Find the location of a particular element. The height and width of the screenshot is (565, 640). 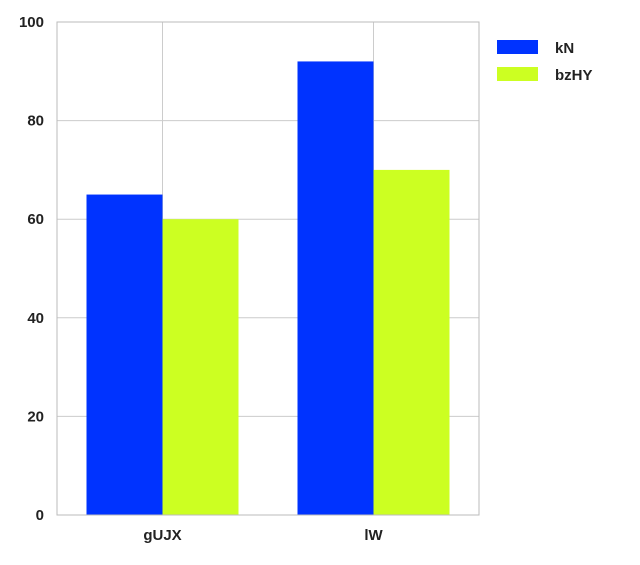

x-tick-label: gUJX is located at coordinates (162, 535).